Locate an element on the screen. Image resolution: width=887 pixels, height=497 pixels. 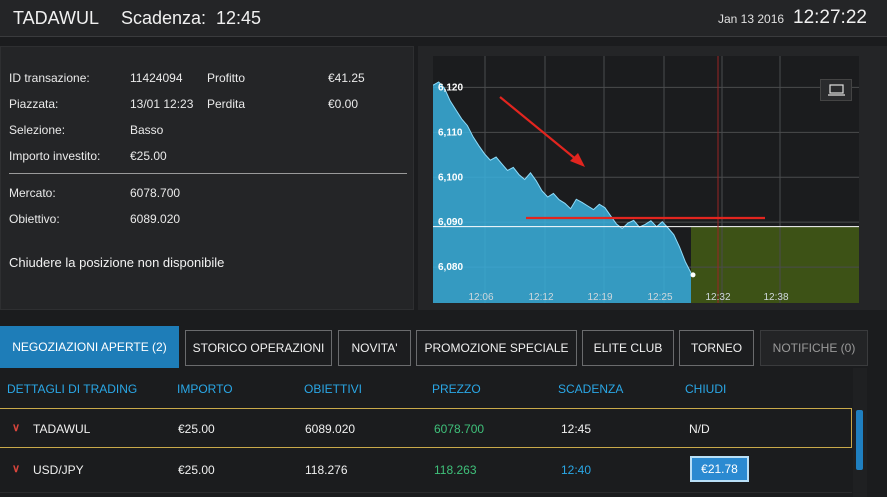
y-tick-label: 6,090 is located at coordinates (450, 222).